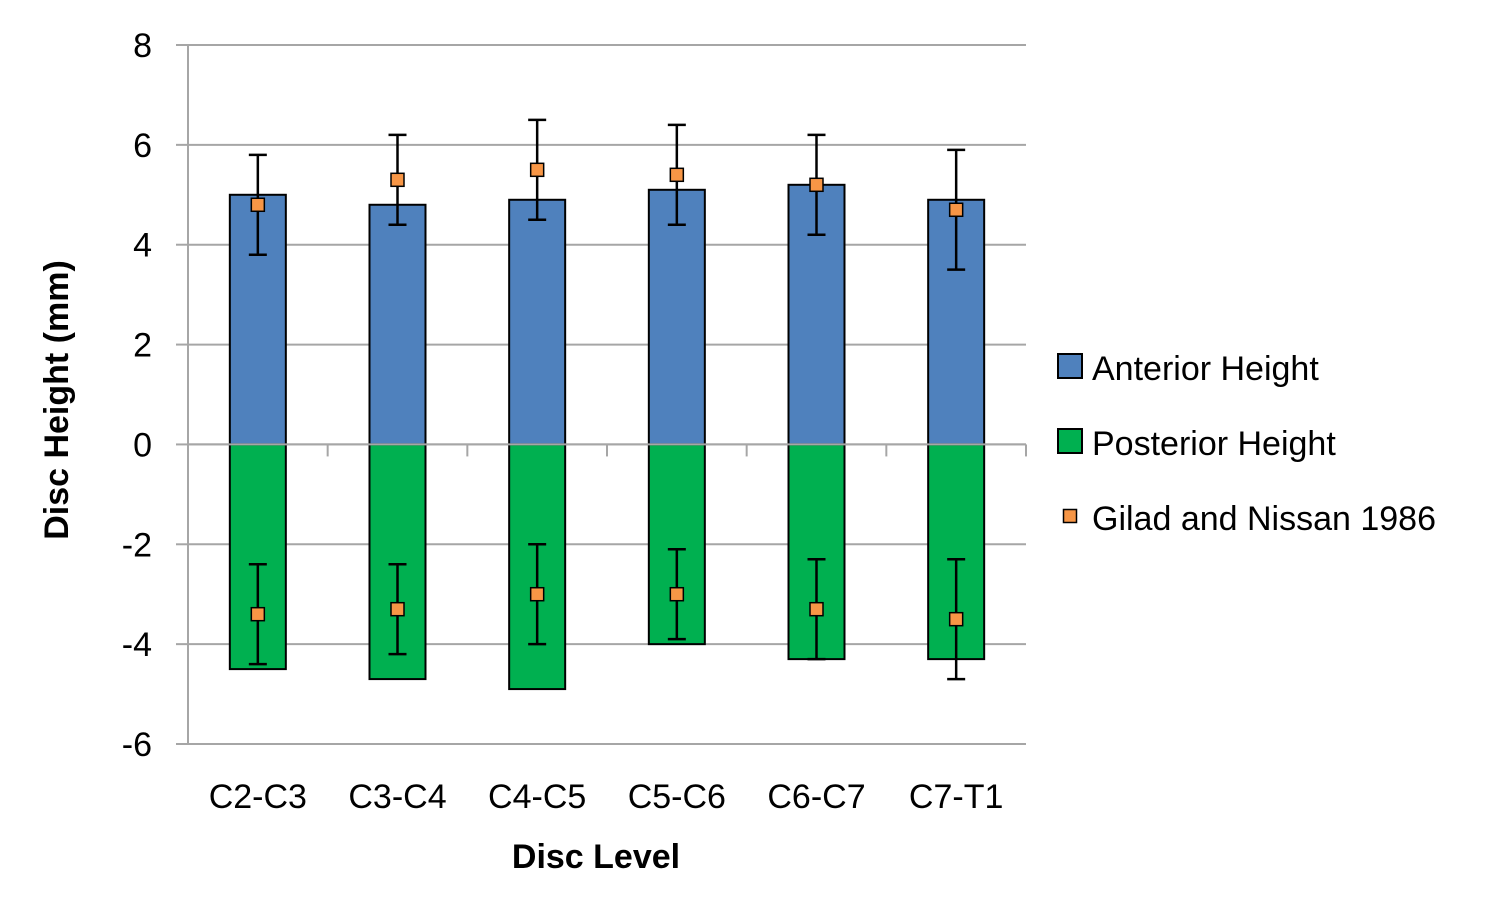 The image size is (1494, 897). I want to click on y-tick-label: -6, so click(137, 745).